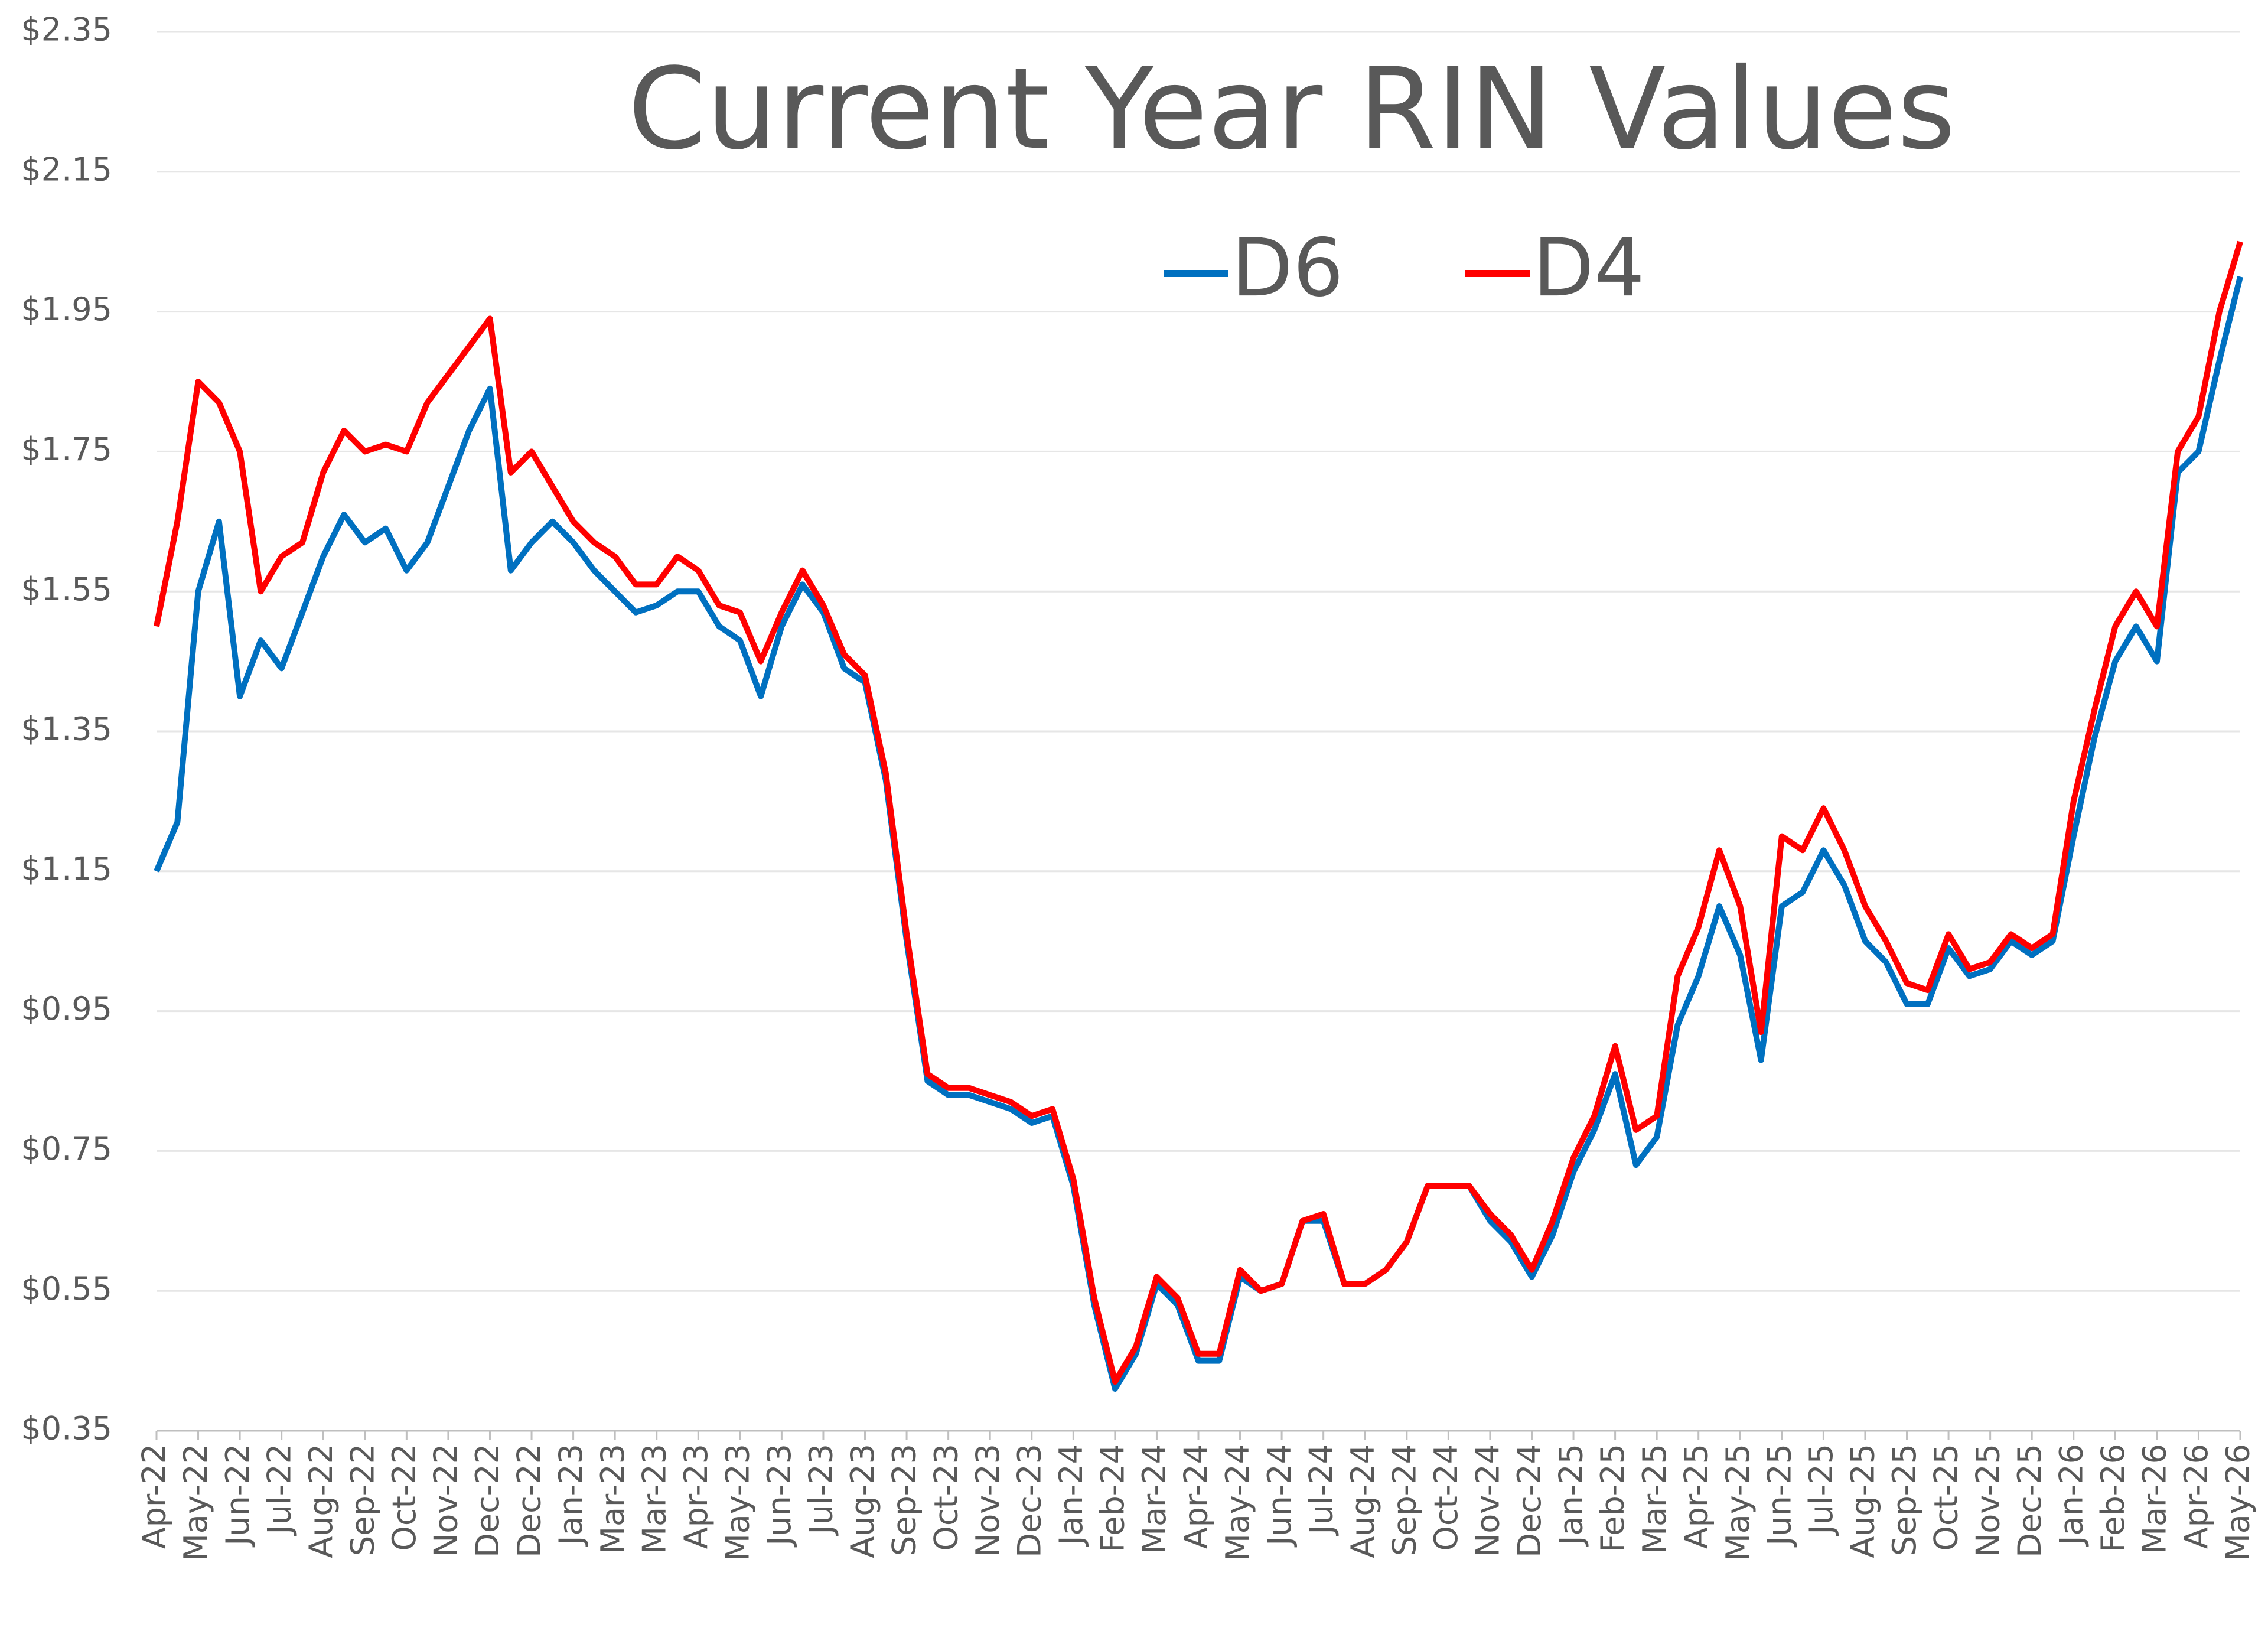 The width and height of the screenshot is (2268, 1644). Describe the element at coordinates (279, 1490) in the screenshot. I see `x-tick-label: Jul-22` at that location.